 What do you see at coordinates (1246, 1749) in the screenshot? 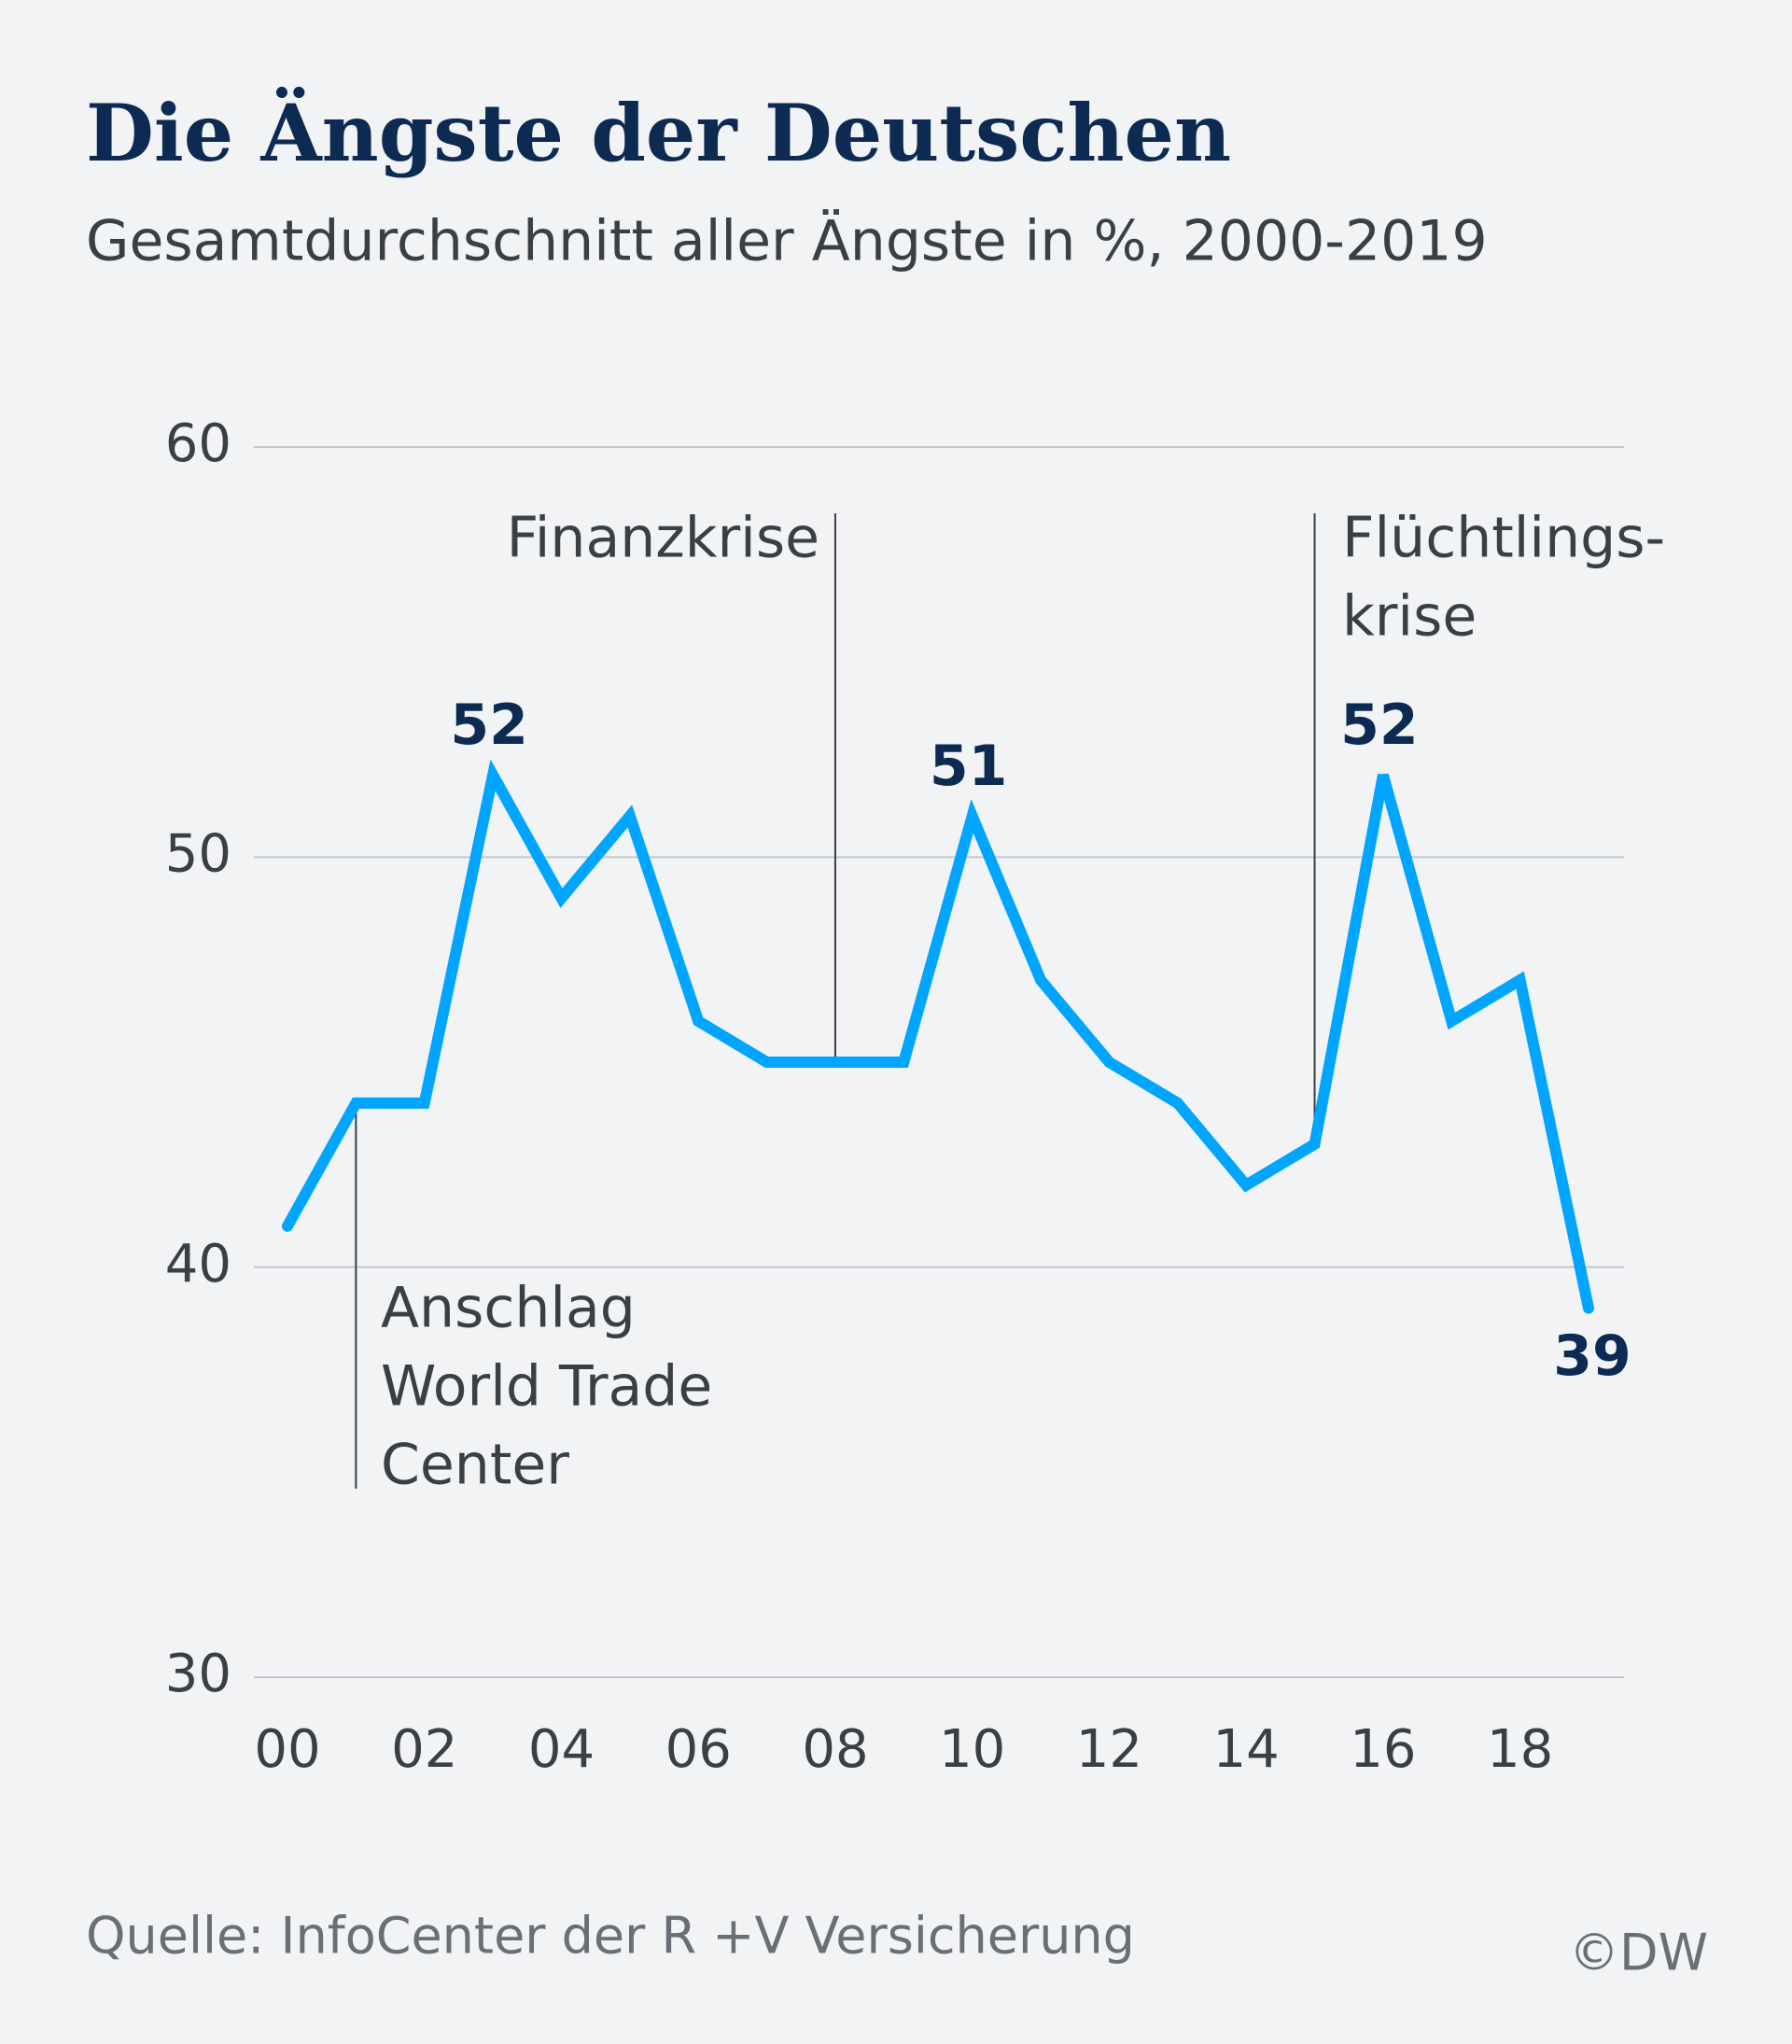
I see `x-tick-label: 14` at bounding box center [1246, 1749].